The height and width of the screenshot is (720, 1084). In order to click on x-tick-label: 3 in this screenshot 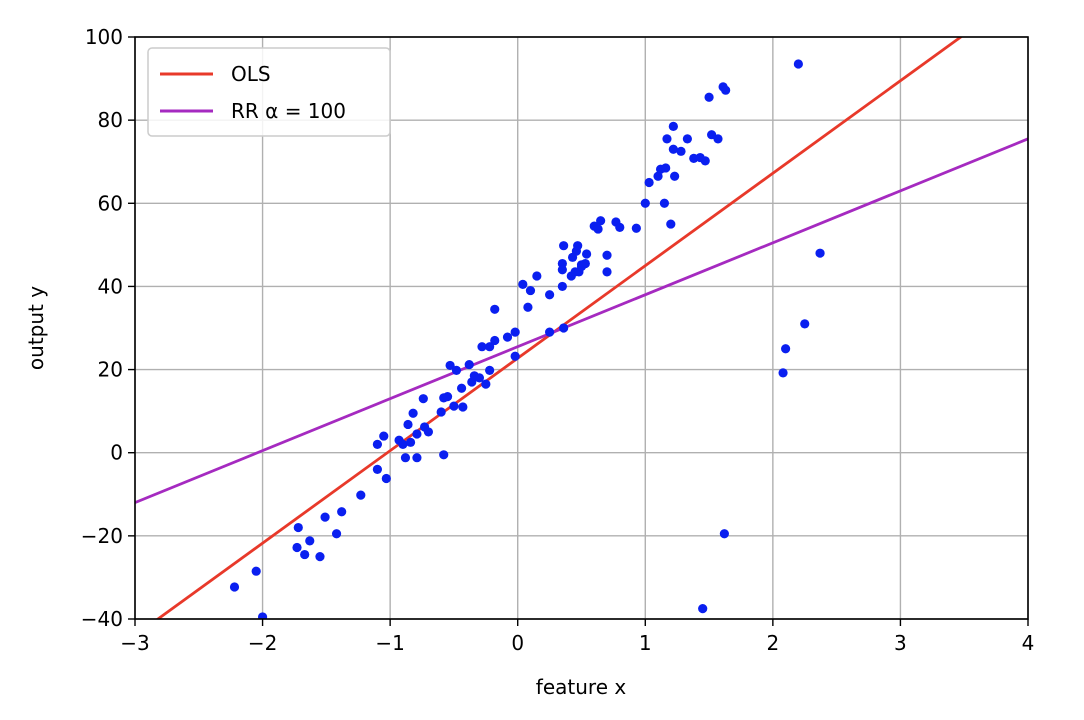, I will do `click(900, 643)`.